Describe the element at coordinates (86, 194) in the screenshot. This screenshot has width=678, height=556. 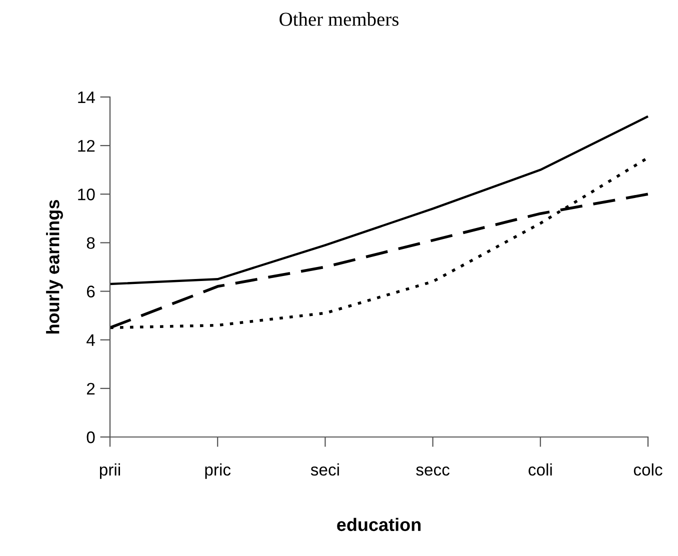
I see `y-tick-label: 10` at that location.